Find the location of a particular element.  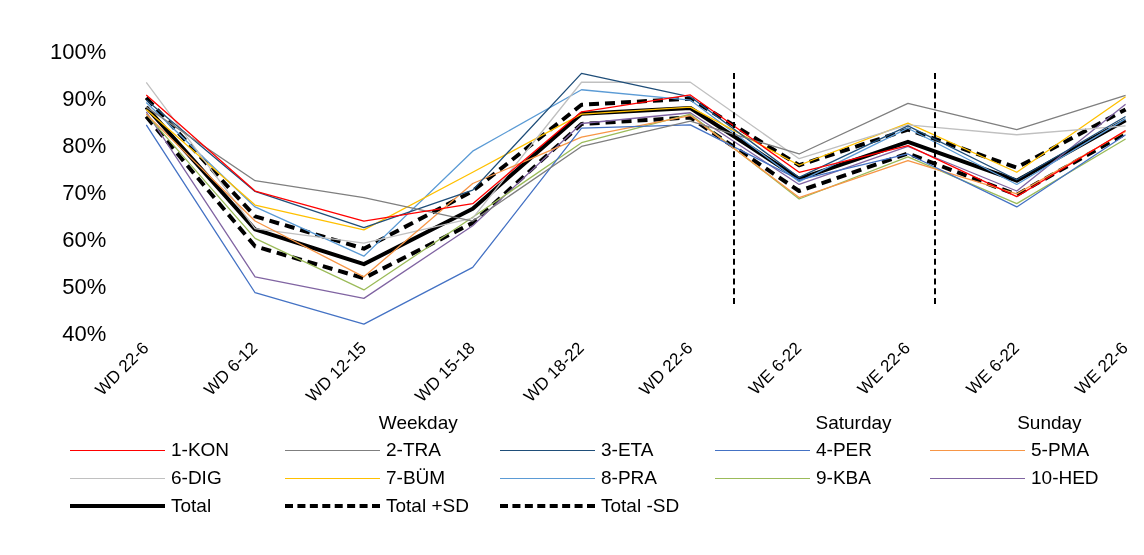

text: Saturday is located at coordinates (853, 423).